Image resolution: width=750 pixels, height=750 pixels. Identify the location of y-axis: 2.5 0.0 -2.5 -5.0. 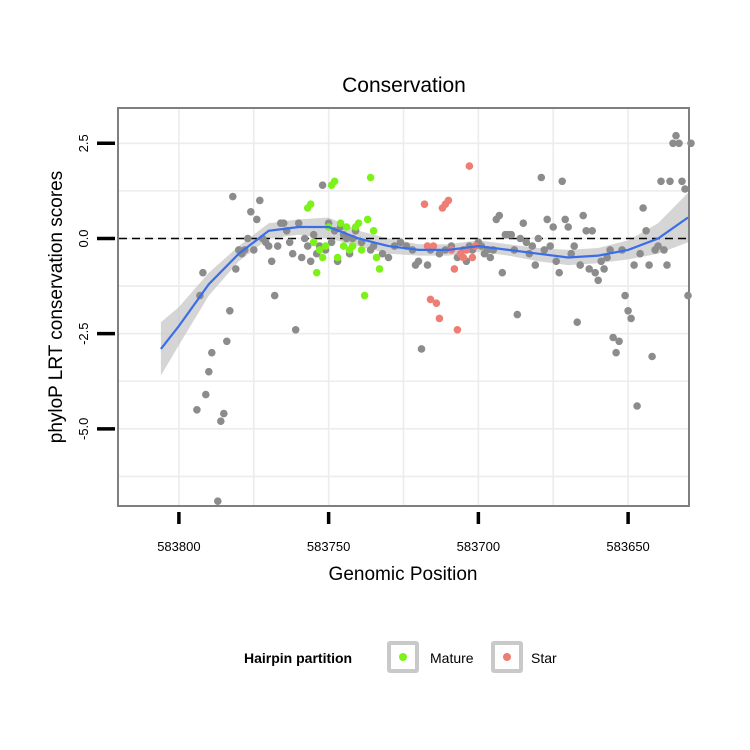
(95, 287).